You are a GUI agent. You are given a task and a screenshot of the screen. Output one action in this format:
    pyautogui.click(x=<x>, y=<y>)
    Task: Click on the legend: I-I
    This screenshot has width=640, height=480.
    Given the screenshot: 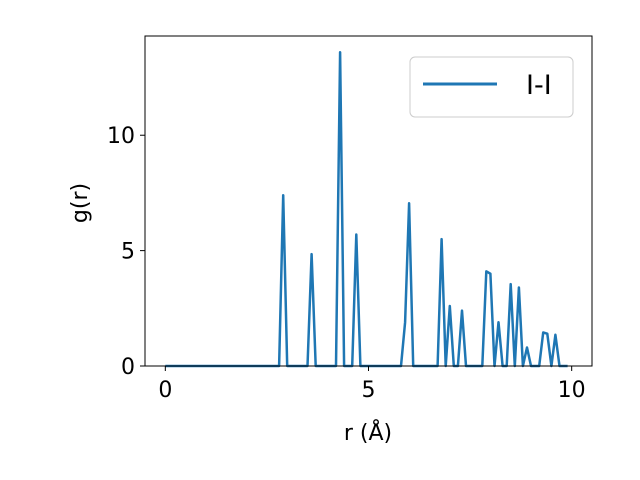 What is the action you would take?
    pyautogui.click(x=491, y=87)
    